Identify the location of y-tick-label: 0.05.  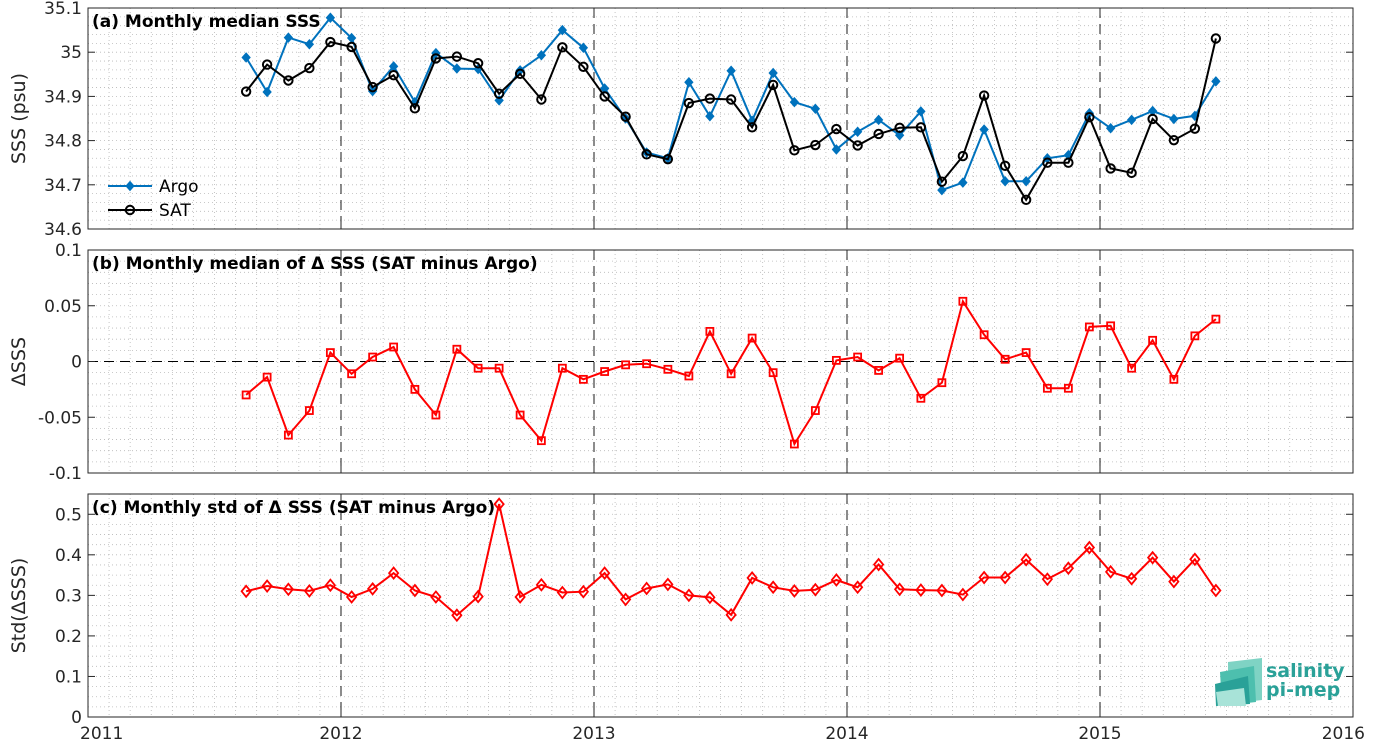
(63, 307).